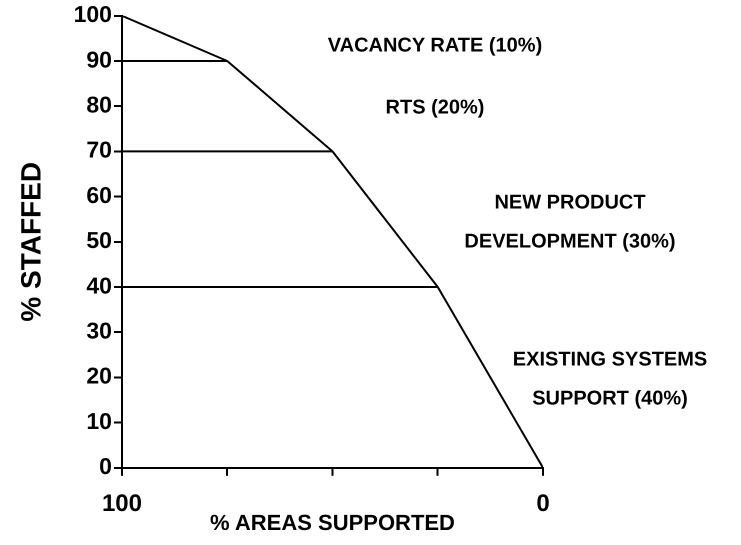 This screenshot has width=741, height=545. Describe the element at coordinates (99, 331) in the screenshot. I see `y-tick-label: 30` at that location.